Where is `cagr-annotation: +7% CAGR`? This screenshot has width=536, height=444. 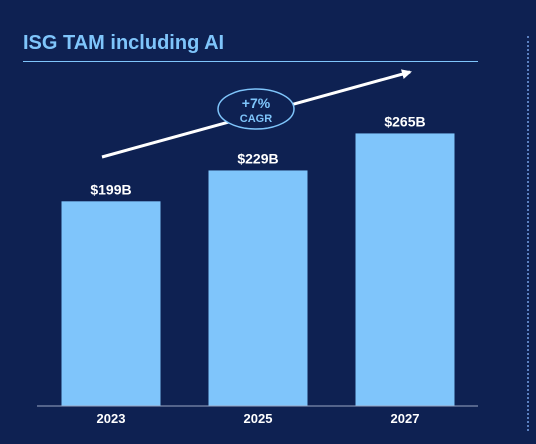 cagr-annotation: +7% CAGR is located at coordinates (256, 114).